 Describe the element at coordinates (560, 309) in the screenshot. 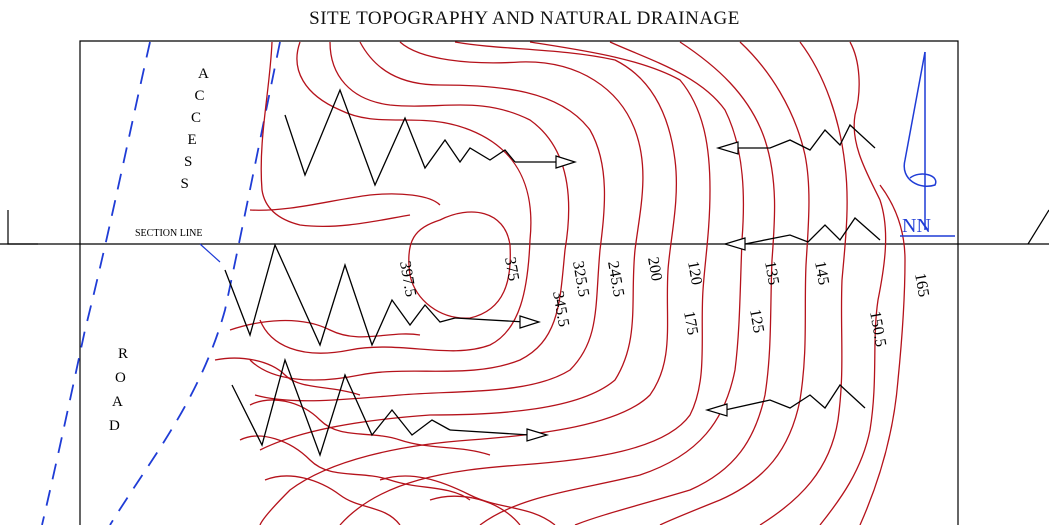

I see `contour-value-label: 345.5` at that location.